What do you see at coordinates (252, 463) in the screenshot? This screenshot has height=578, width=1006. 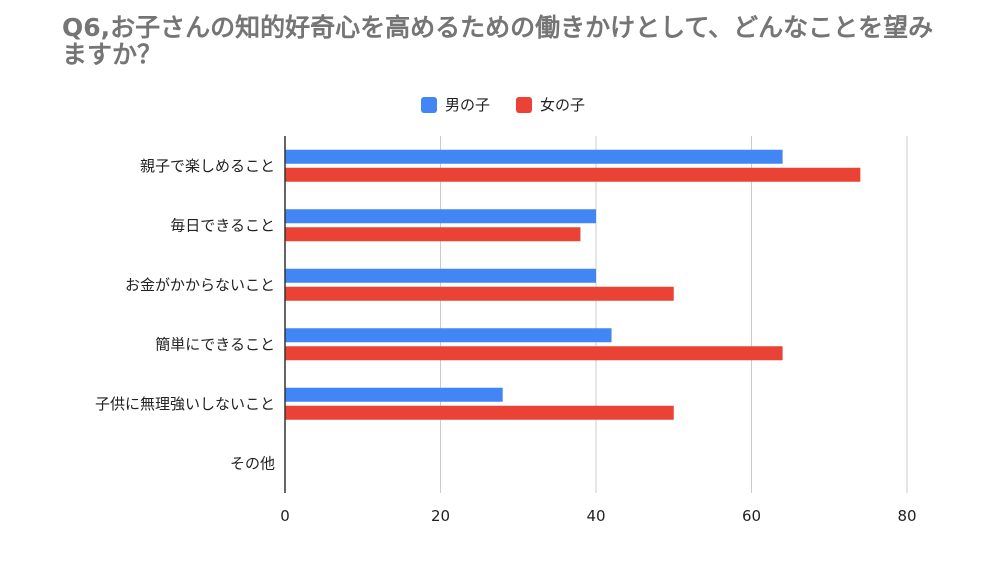 I see `category-label-5: その他` at bounding box center [252, 463].